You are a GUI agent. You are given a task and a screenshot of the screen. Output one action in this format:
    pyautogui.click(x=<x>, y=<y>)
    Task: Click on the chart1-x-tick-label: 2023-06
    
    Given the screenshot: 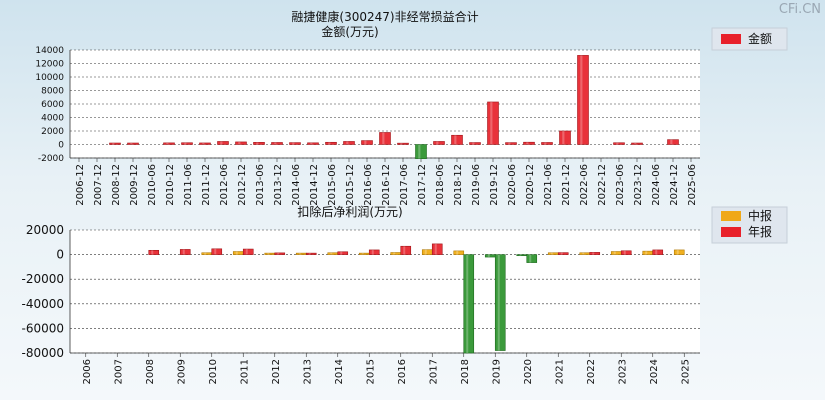 What is the action you would take?
    pyautogui.click(x=620, y=185)
    